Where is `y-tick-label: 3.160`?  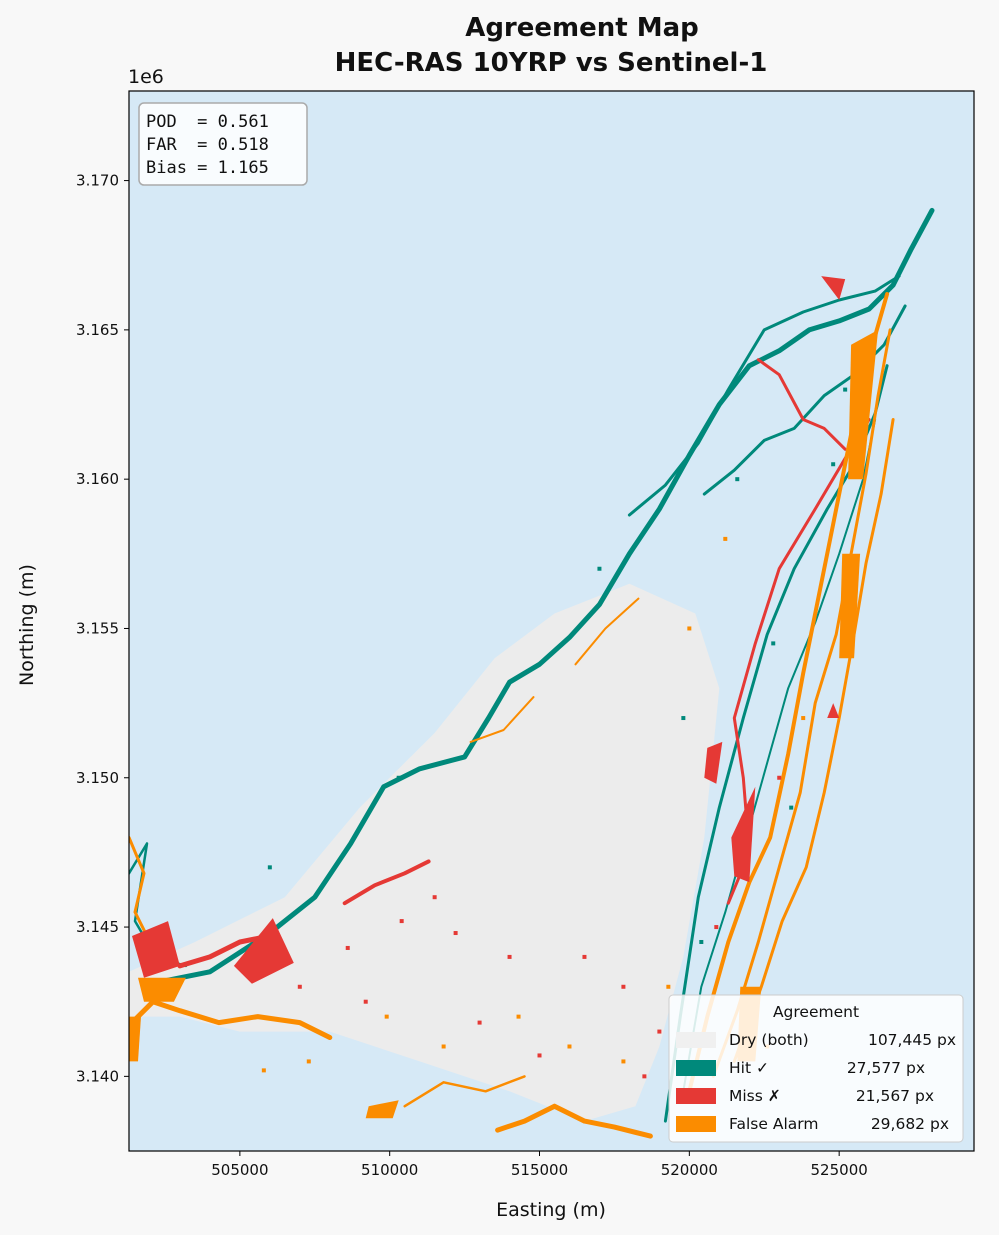 y-tick-label: 3.160 is located at coordinates (97, 479).